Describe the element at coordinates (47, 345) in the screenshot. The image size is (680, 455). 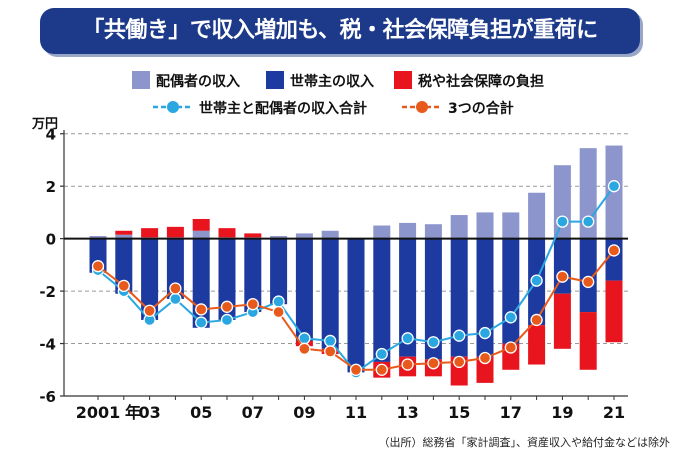
I see `y-tick-label: -4` at that location.